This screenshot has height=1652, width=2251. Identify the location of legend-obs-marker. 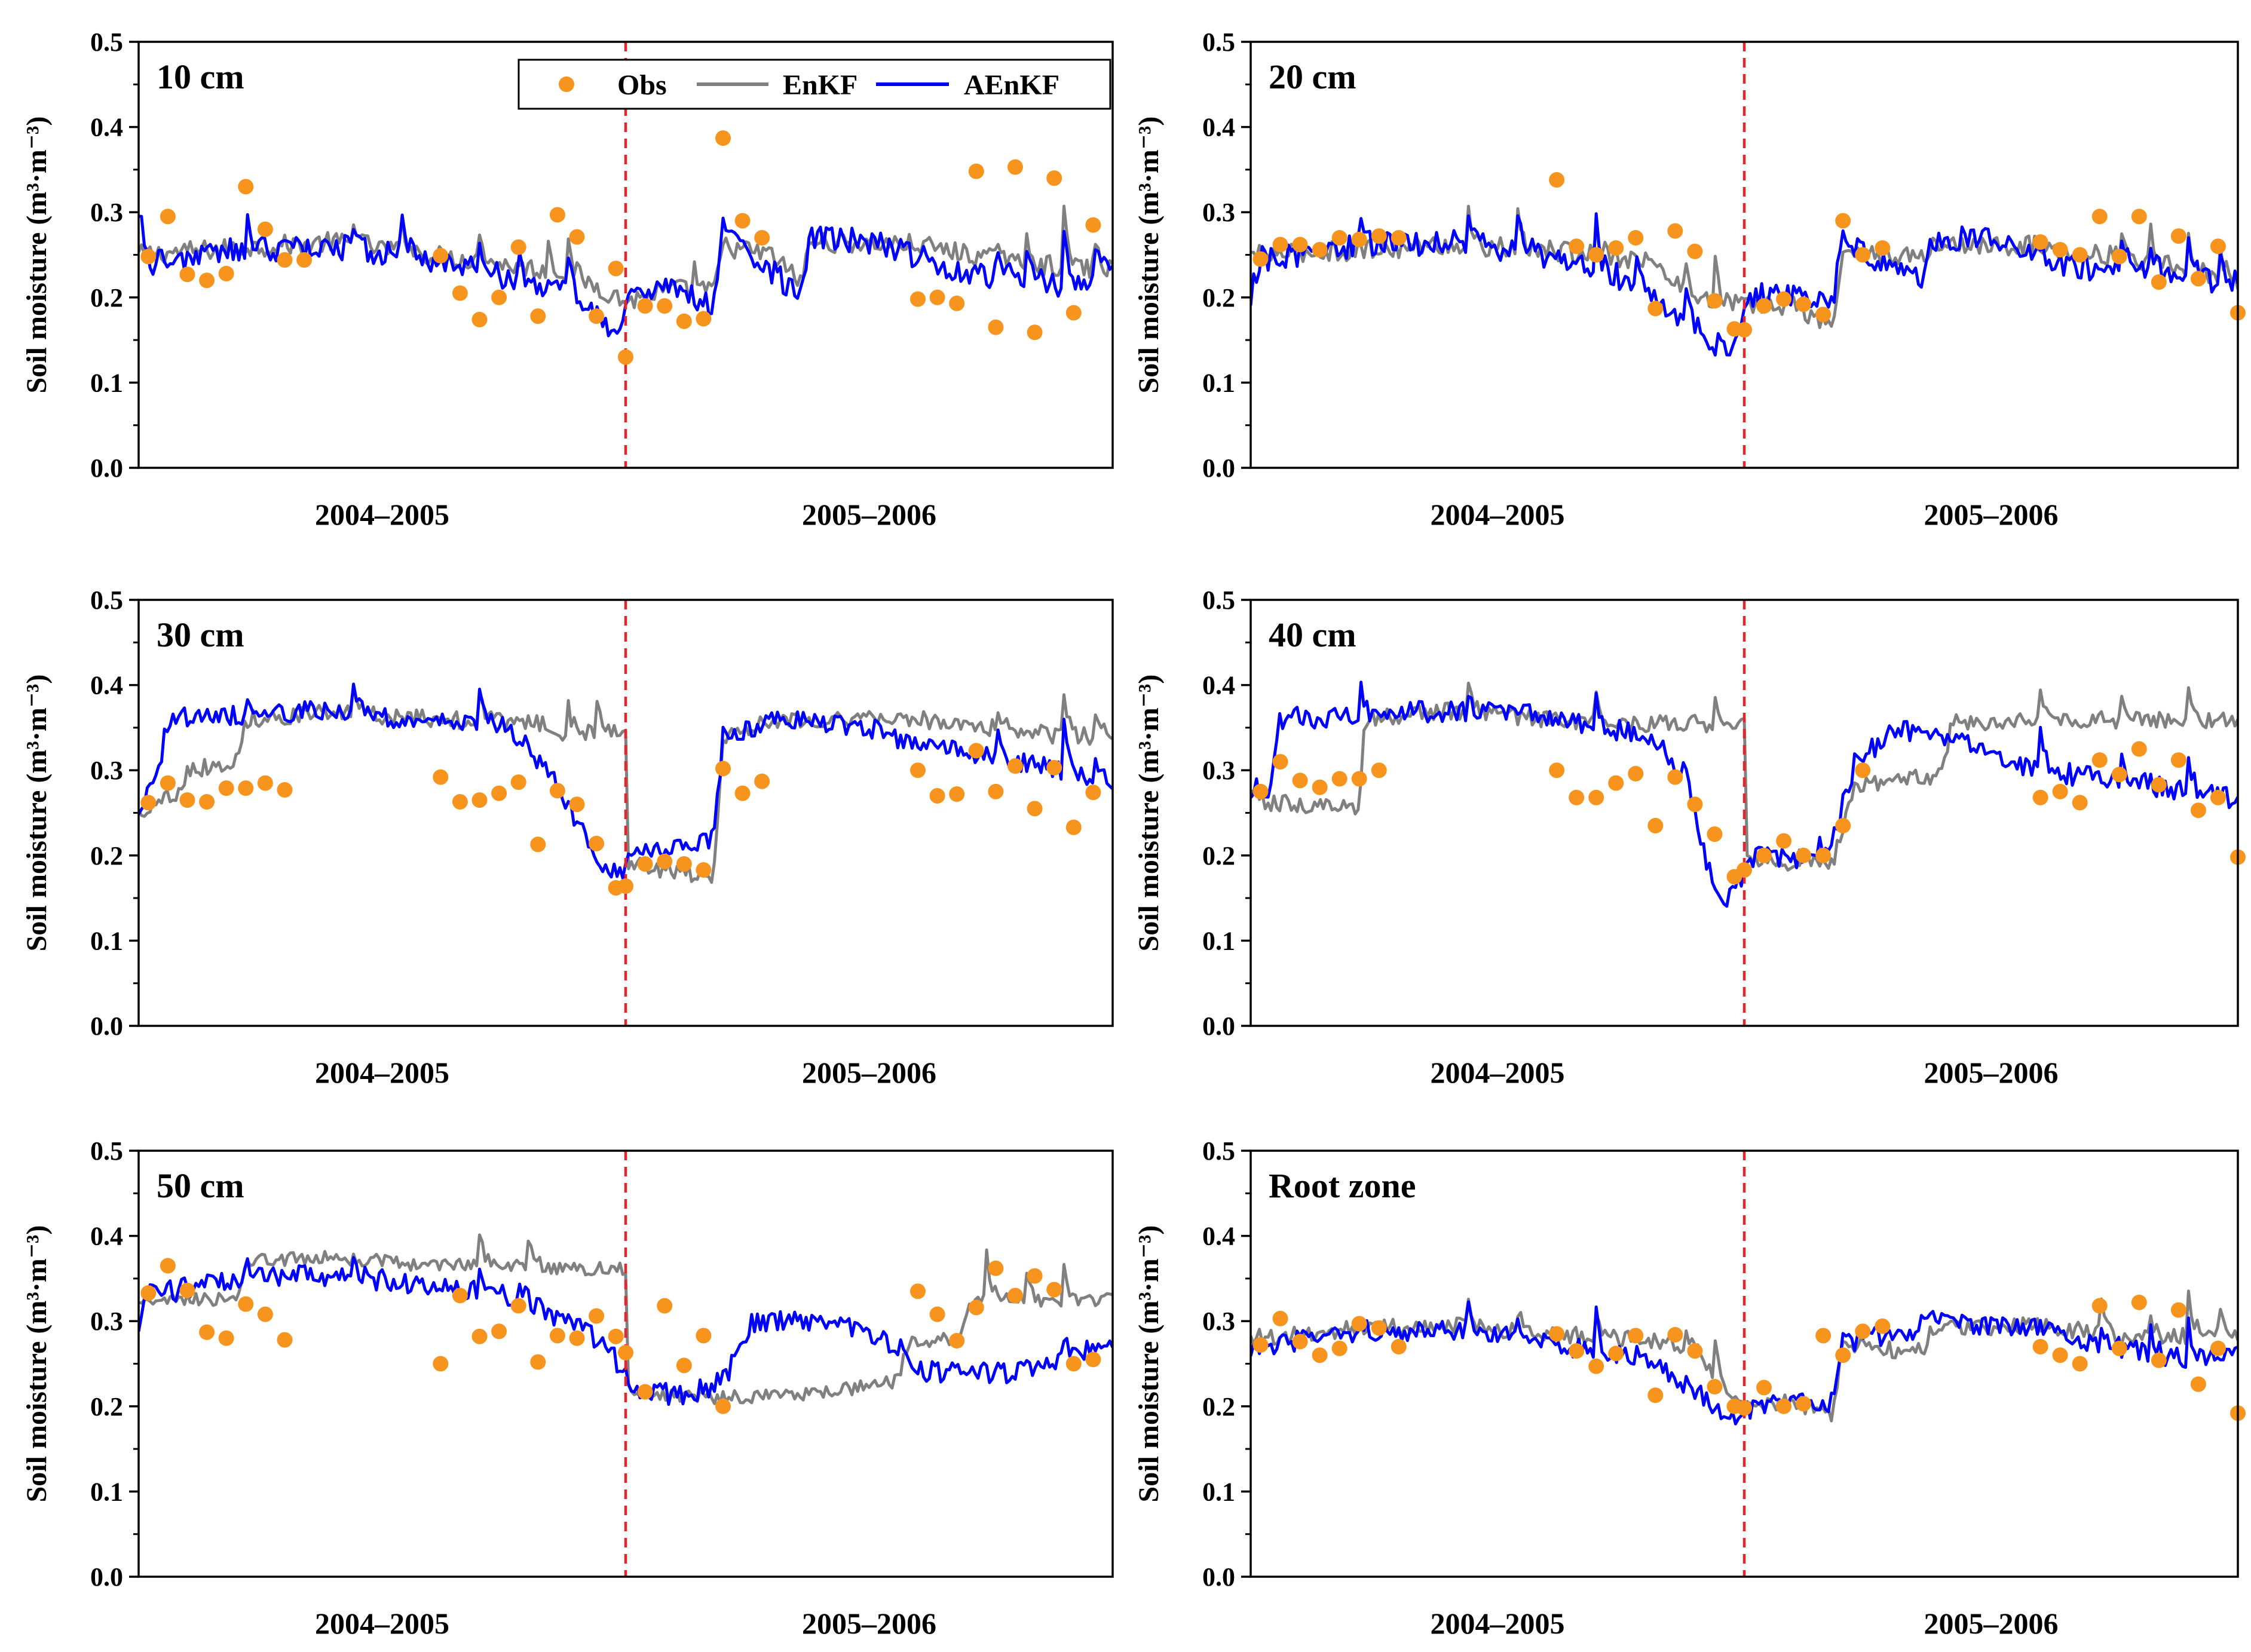
(566, 84).